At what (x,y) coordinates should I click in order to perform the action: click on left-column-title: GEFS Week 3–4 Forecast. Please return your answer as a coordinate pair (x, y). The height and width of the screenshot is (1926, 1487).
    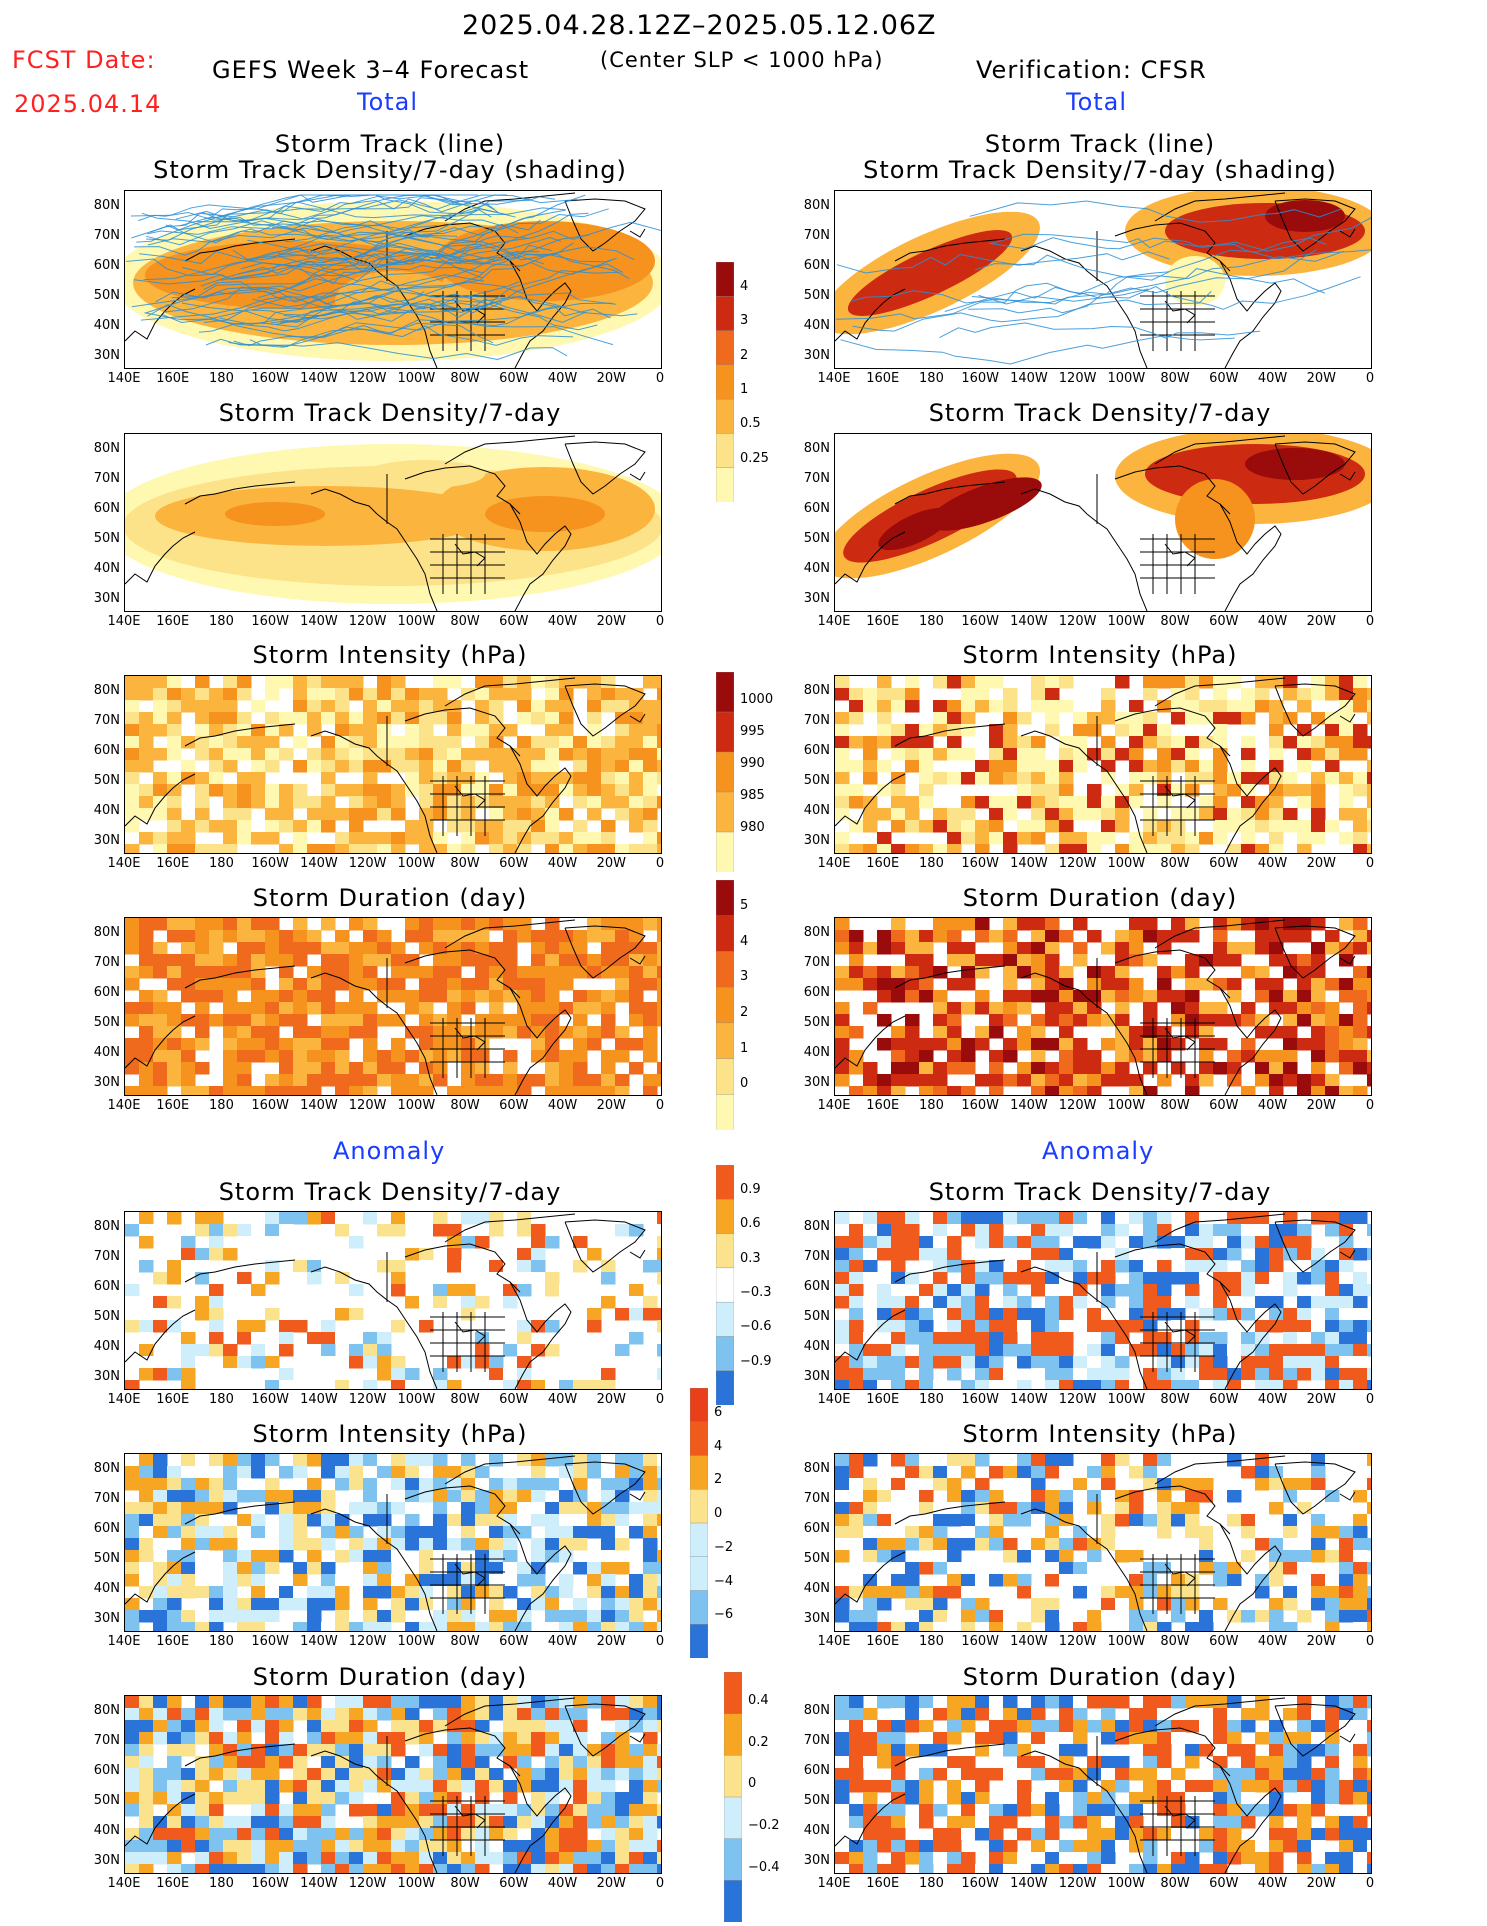
    Looking at the image, I should click on (371, 70).